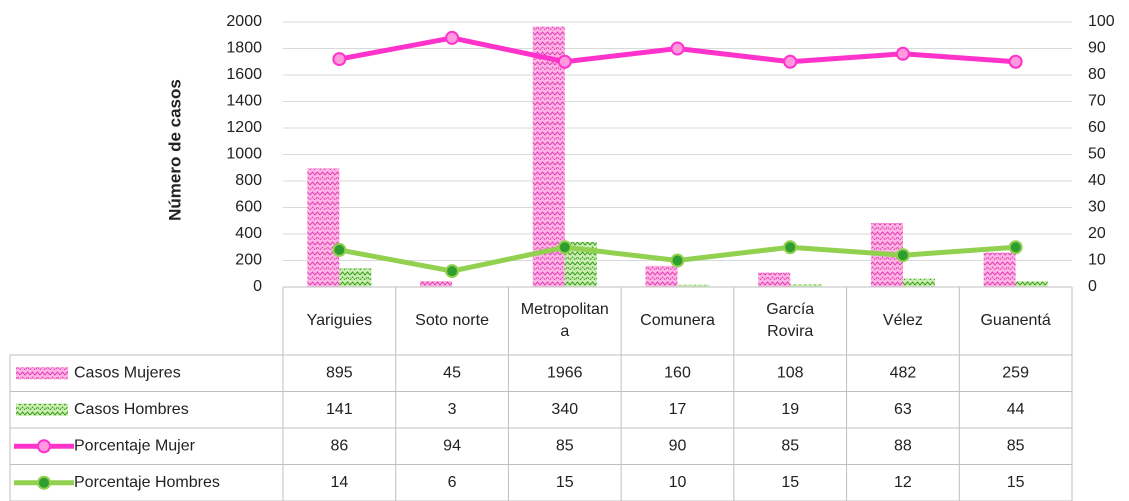 This screenshot has width=1129, height=501. What do you see at coordinates (339, 409) in the screenshot?
I see `table-value: 141` at bounding box center [339, 409].